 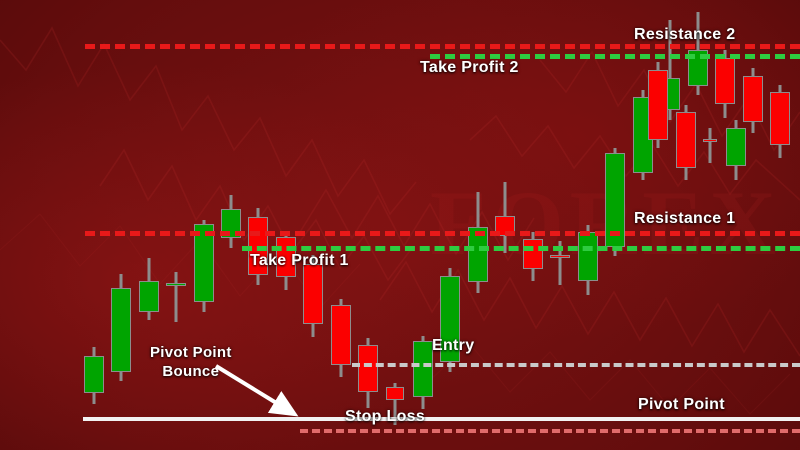 I want to click on label-take-profit-2: Take Profit 2, so click(x=469, y=67).